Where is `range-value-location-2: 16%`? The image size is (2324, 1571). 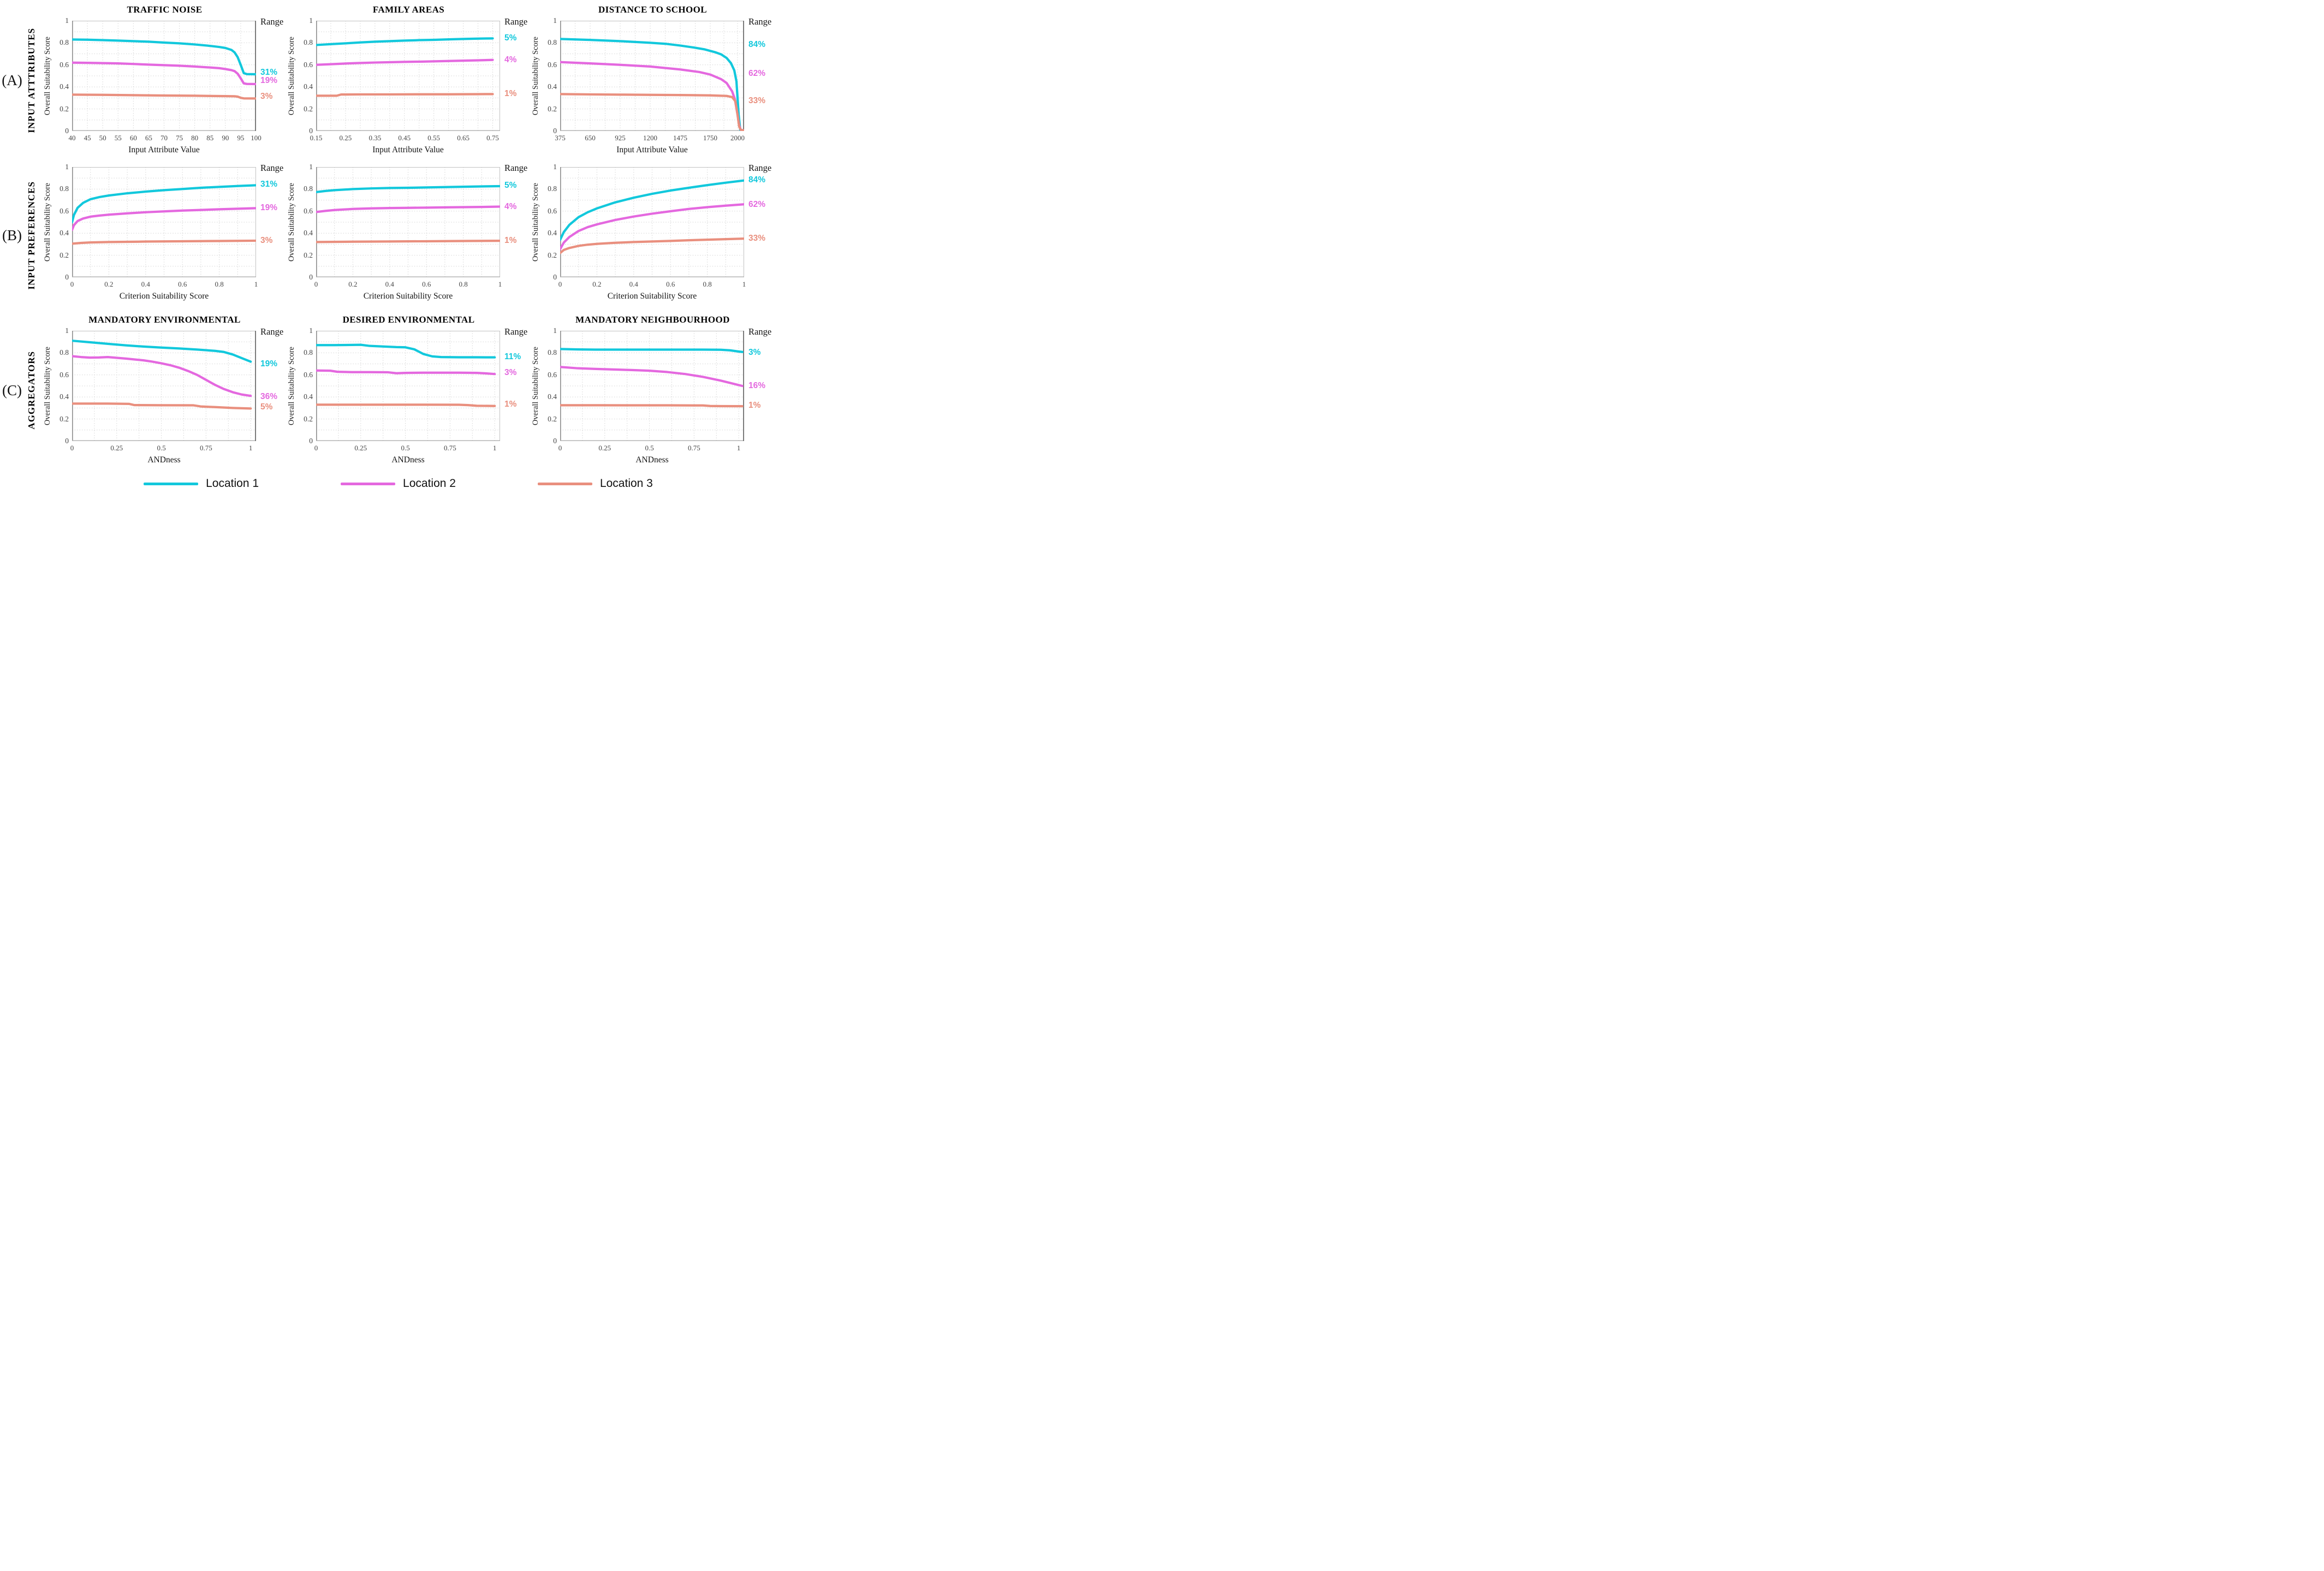
range-value-location-2: 16% is located at coordinates (757, 385).